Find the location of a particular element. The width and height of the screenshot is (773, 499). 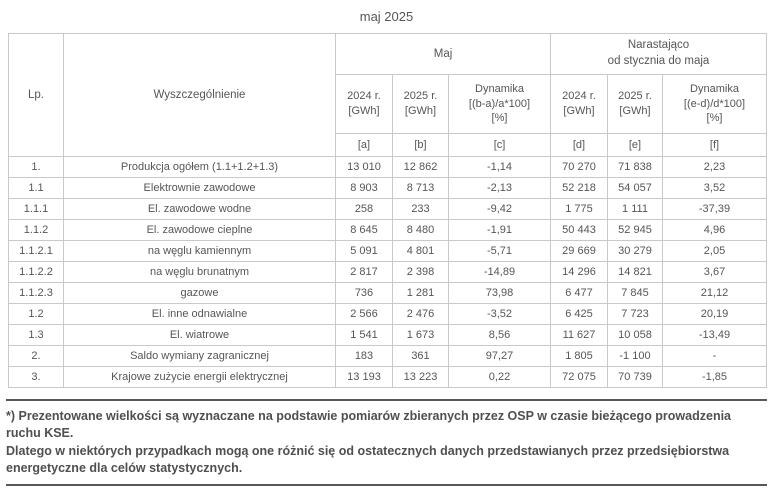

cell-f: - is located at coordinates (714, 356).